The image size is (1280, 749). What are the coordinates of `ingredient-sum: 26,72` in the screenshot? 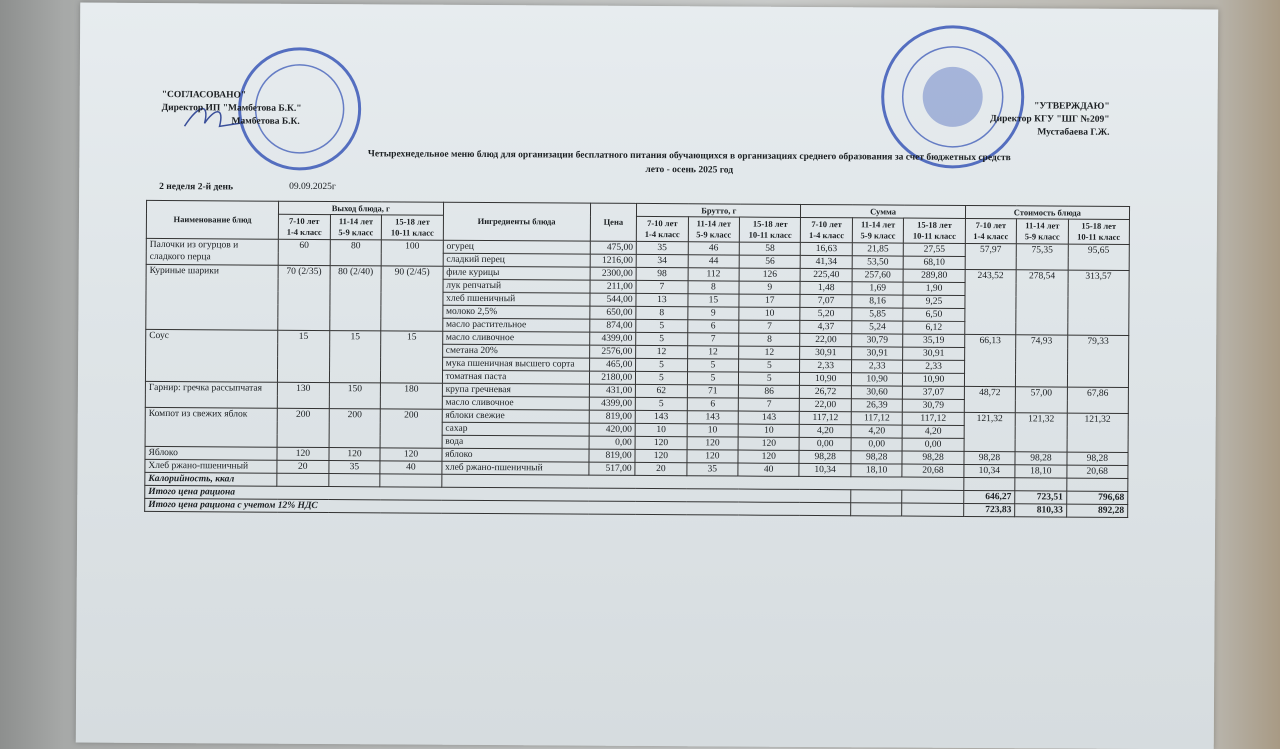 It's located at (825, 392).